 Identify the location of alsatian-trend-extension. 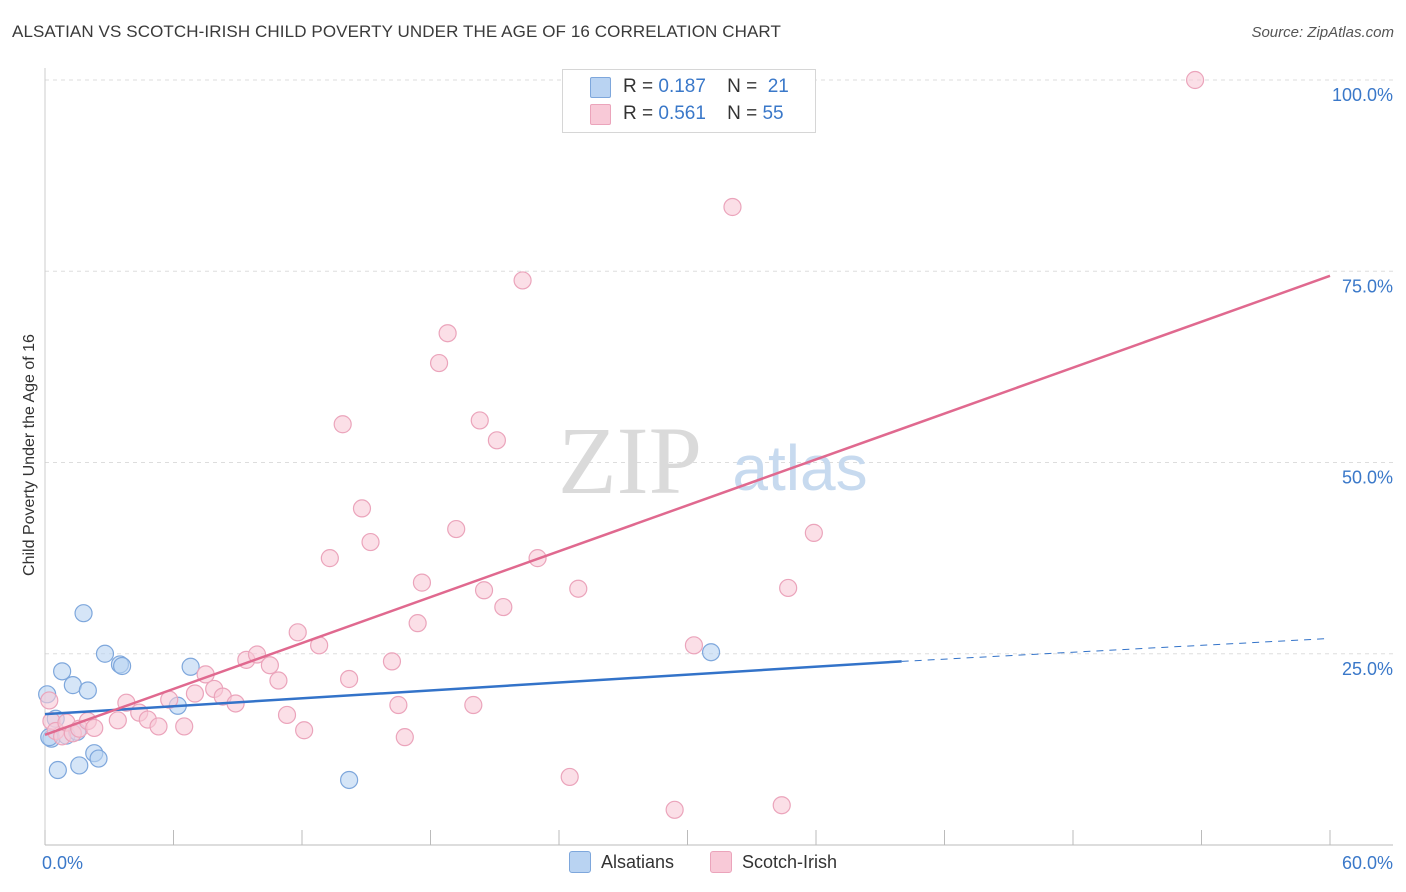
(1116, 649).